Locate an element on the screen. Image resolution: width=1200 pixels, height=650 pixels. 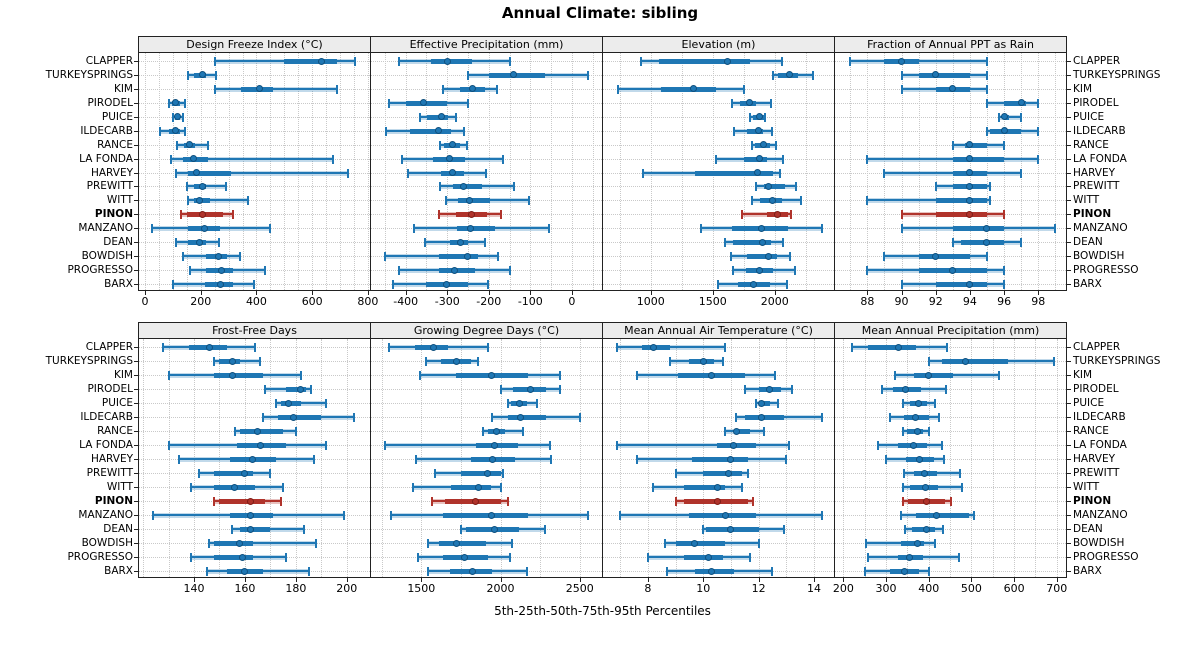
x-tick-label: 700 is located at coordinates (1057, 588).